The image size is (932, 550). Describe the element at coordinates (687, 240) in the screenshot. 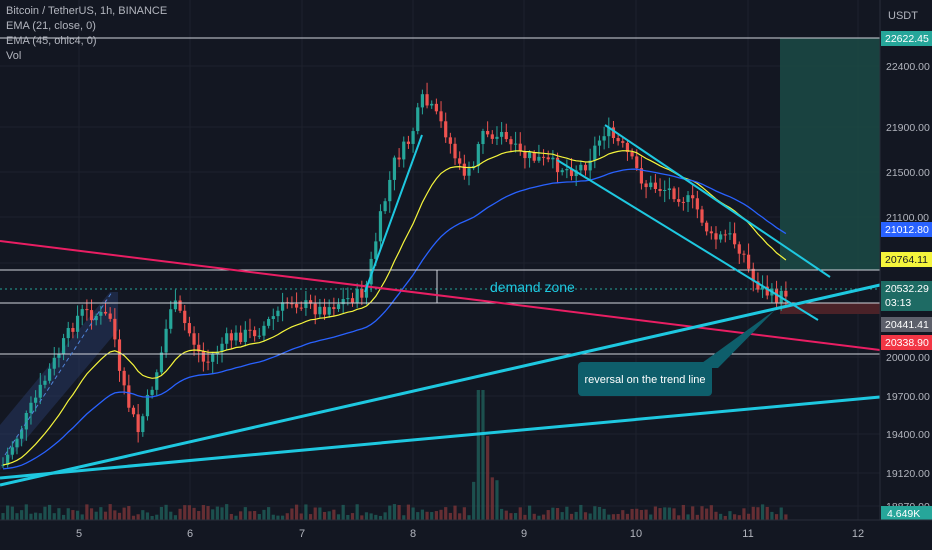

I see `channel-bottom-line` at that location.